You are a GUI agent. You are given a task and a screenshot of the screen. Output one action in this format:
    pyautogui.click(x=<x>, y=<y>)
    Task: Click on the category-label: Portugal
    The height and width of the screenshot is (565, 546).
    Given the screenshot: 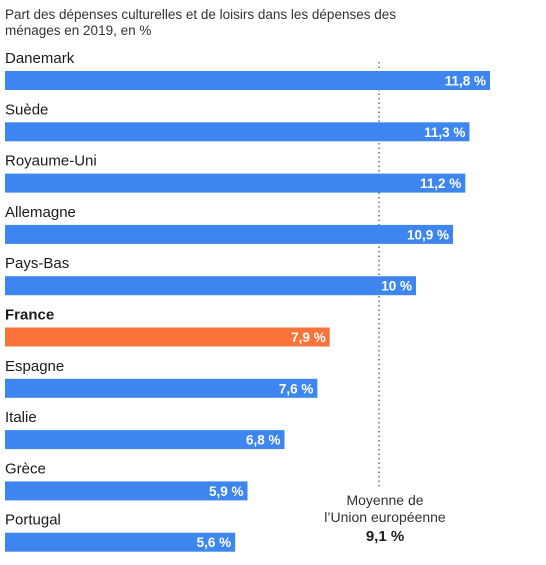 What is the action you would take?
    pyautogui.click(x=33, y=520)
    